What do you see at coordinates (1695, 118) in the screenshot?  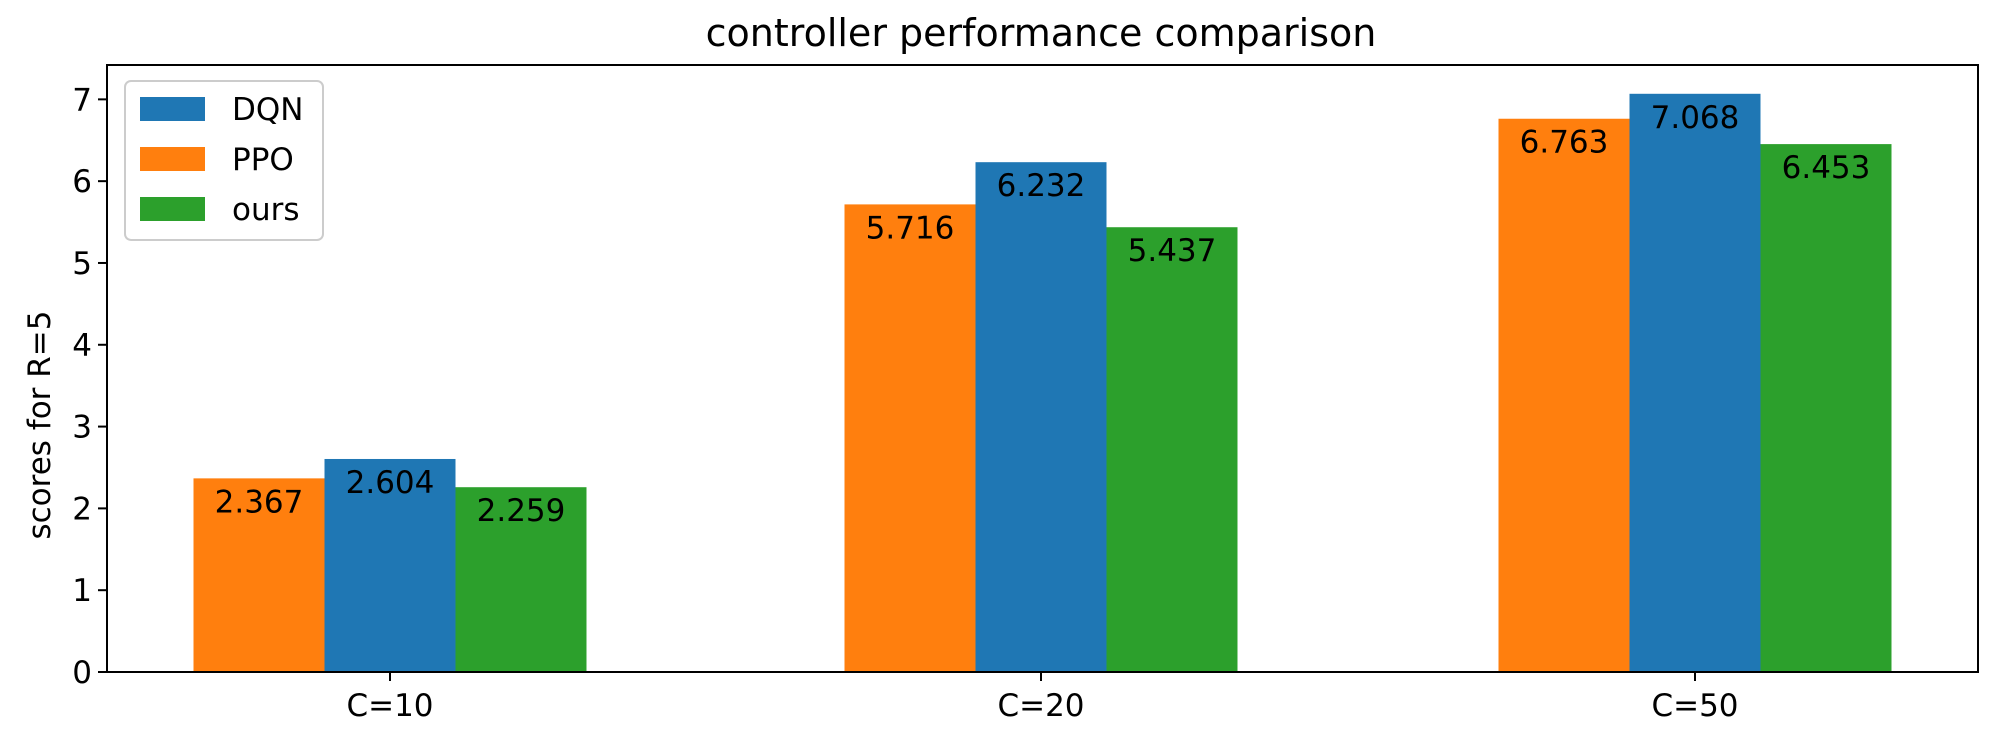 I see `bar-value-label: 7.068` at bounding box center [1695, 118].